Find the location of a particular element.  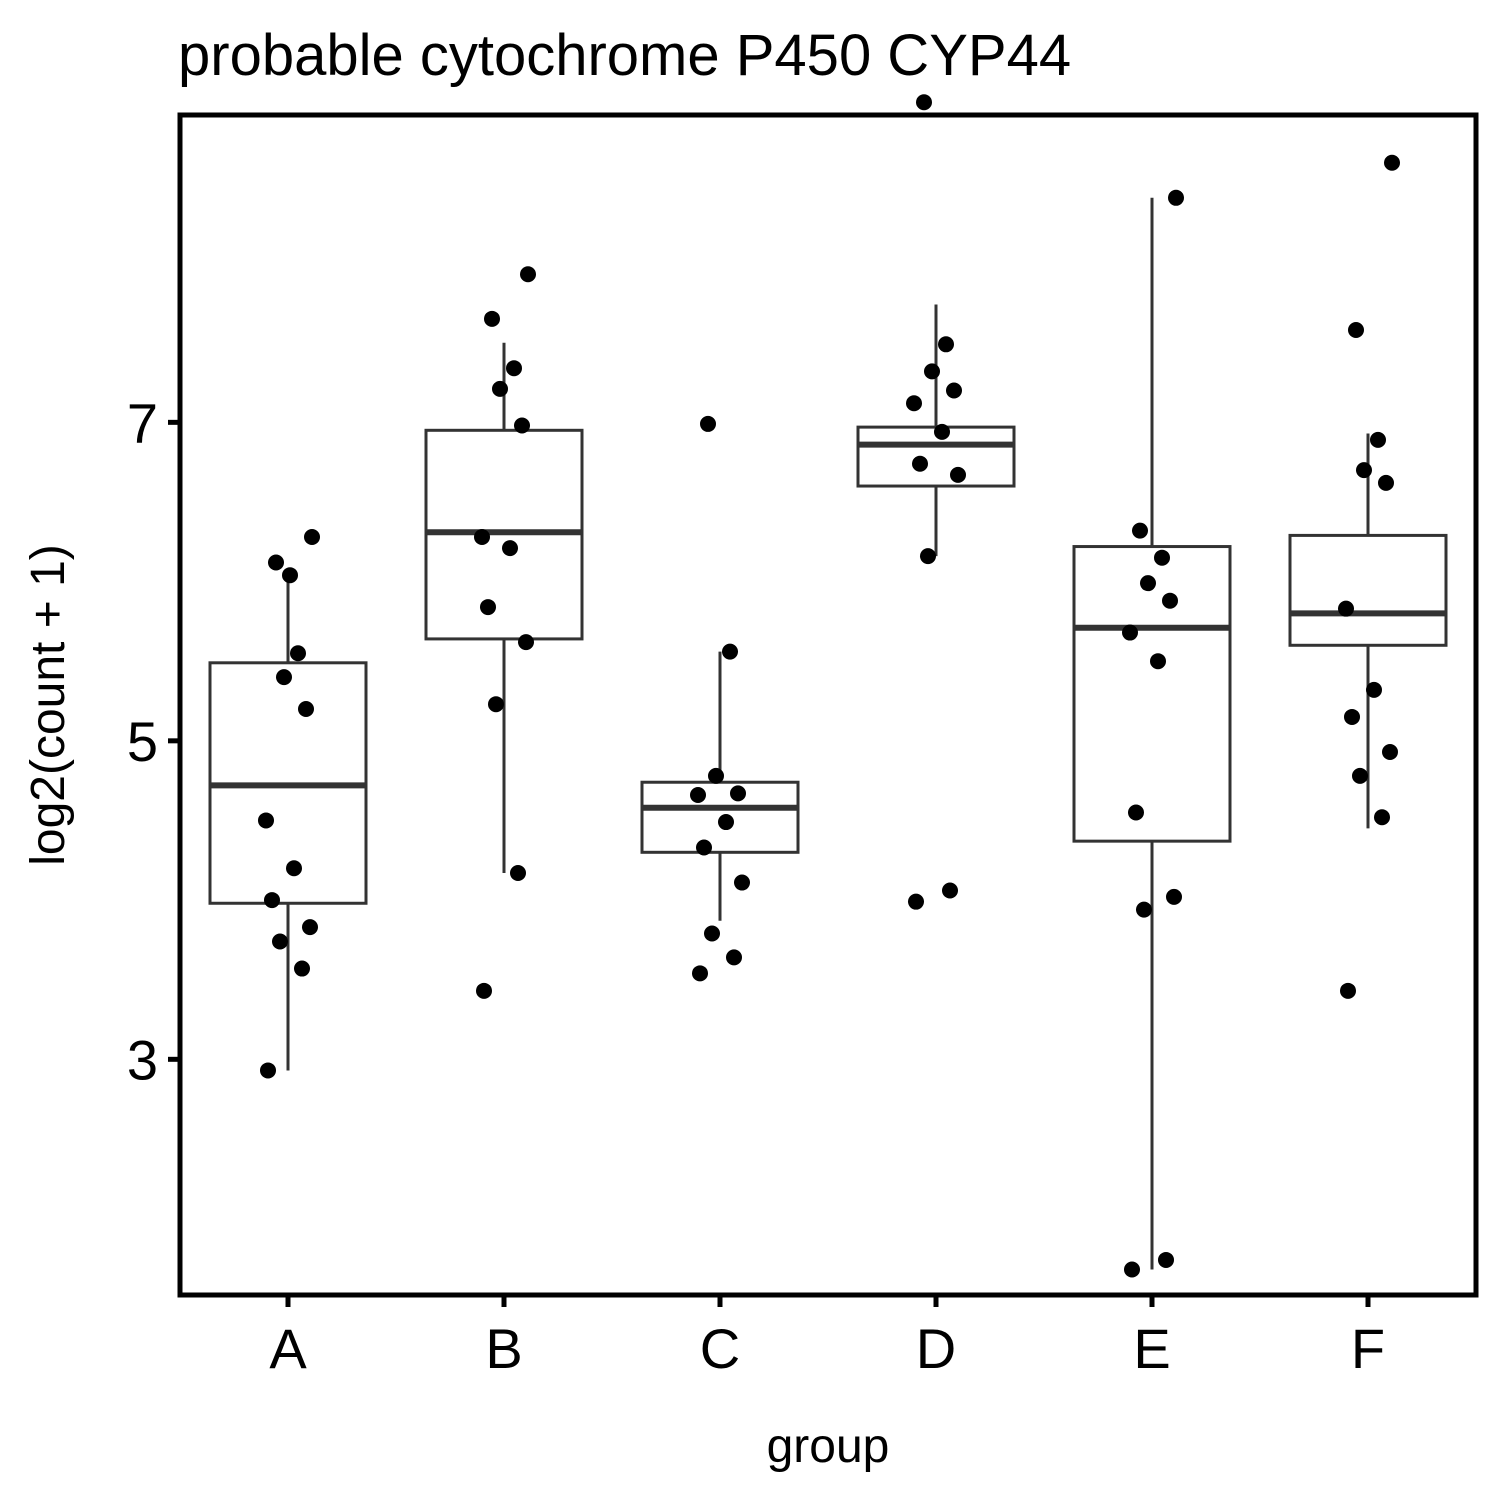

x-tick-label: E is located at coordinates (1151, 1348).